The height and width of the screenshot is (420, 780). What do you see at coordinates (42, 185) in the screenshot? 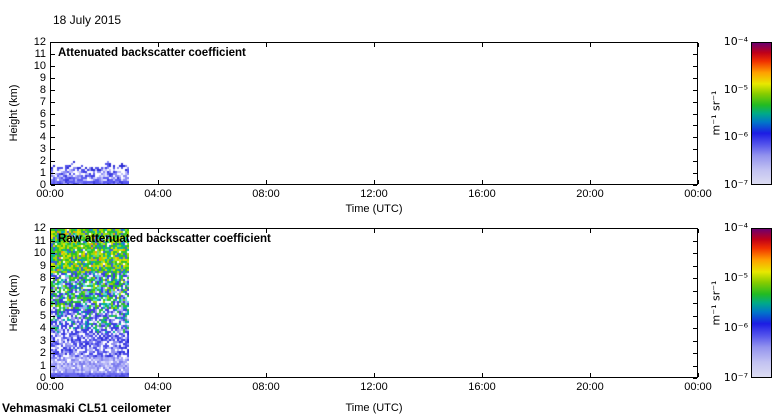
I see `y-tick-label: 0` at bounding box center [42, 185].